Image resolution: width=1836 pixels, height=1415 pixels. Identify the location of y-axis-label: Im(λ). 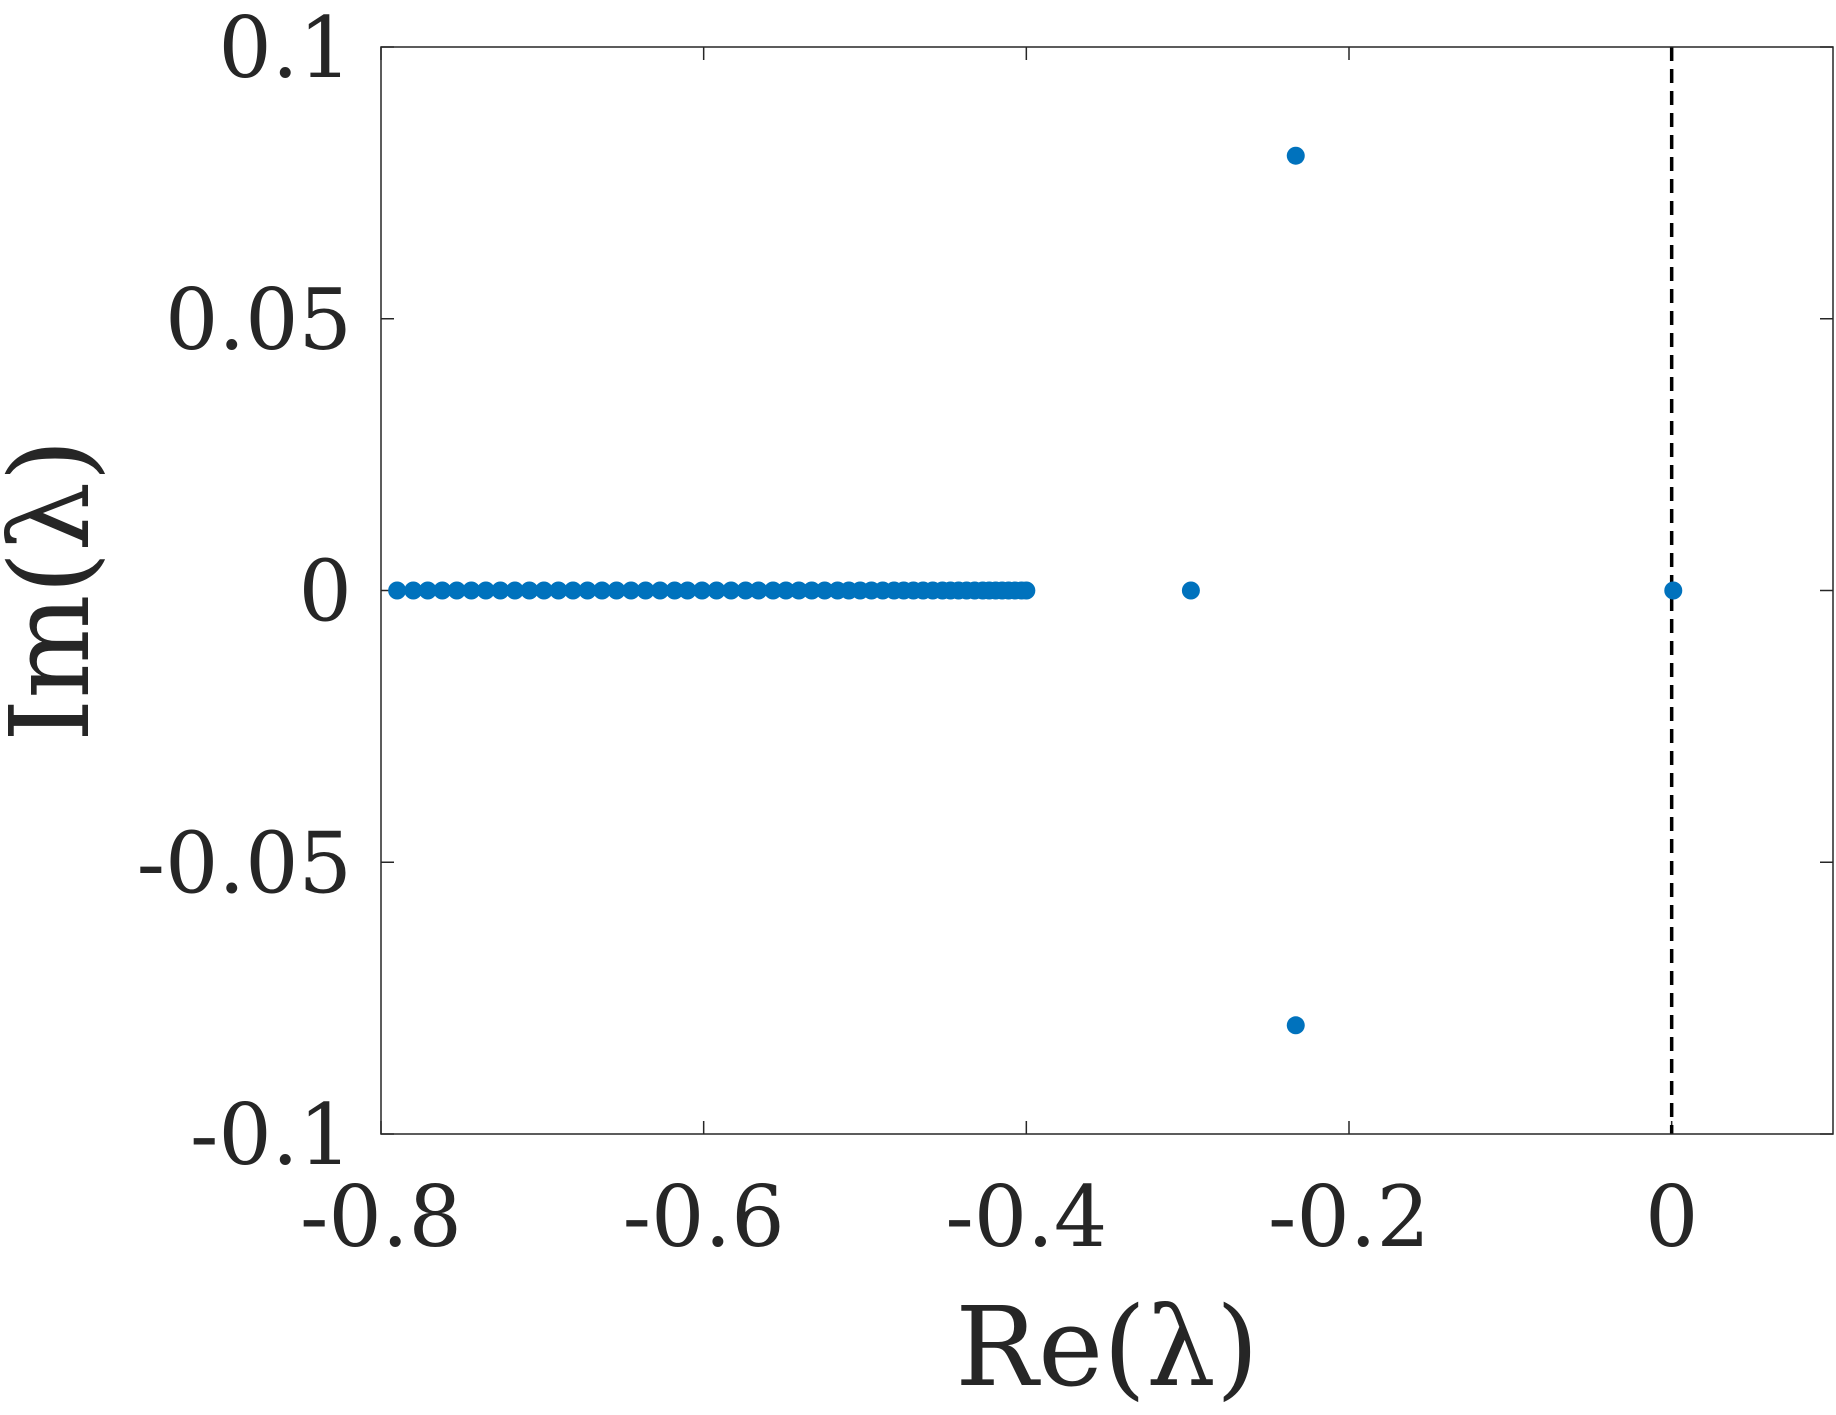
(57, 590).